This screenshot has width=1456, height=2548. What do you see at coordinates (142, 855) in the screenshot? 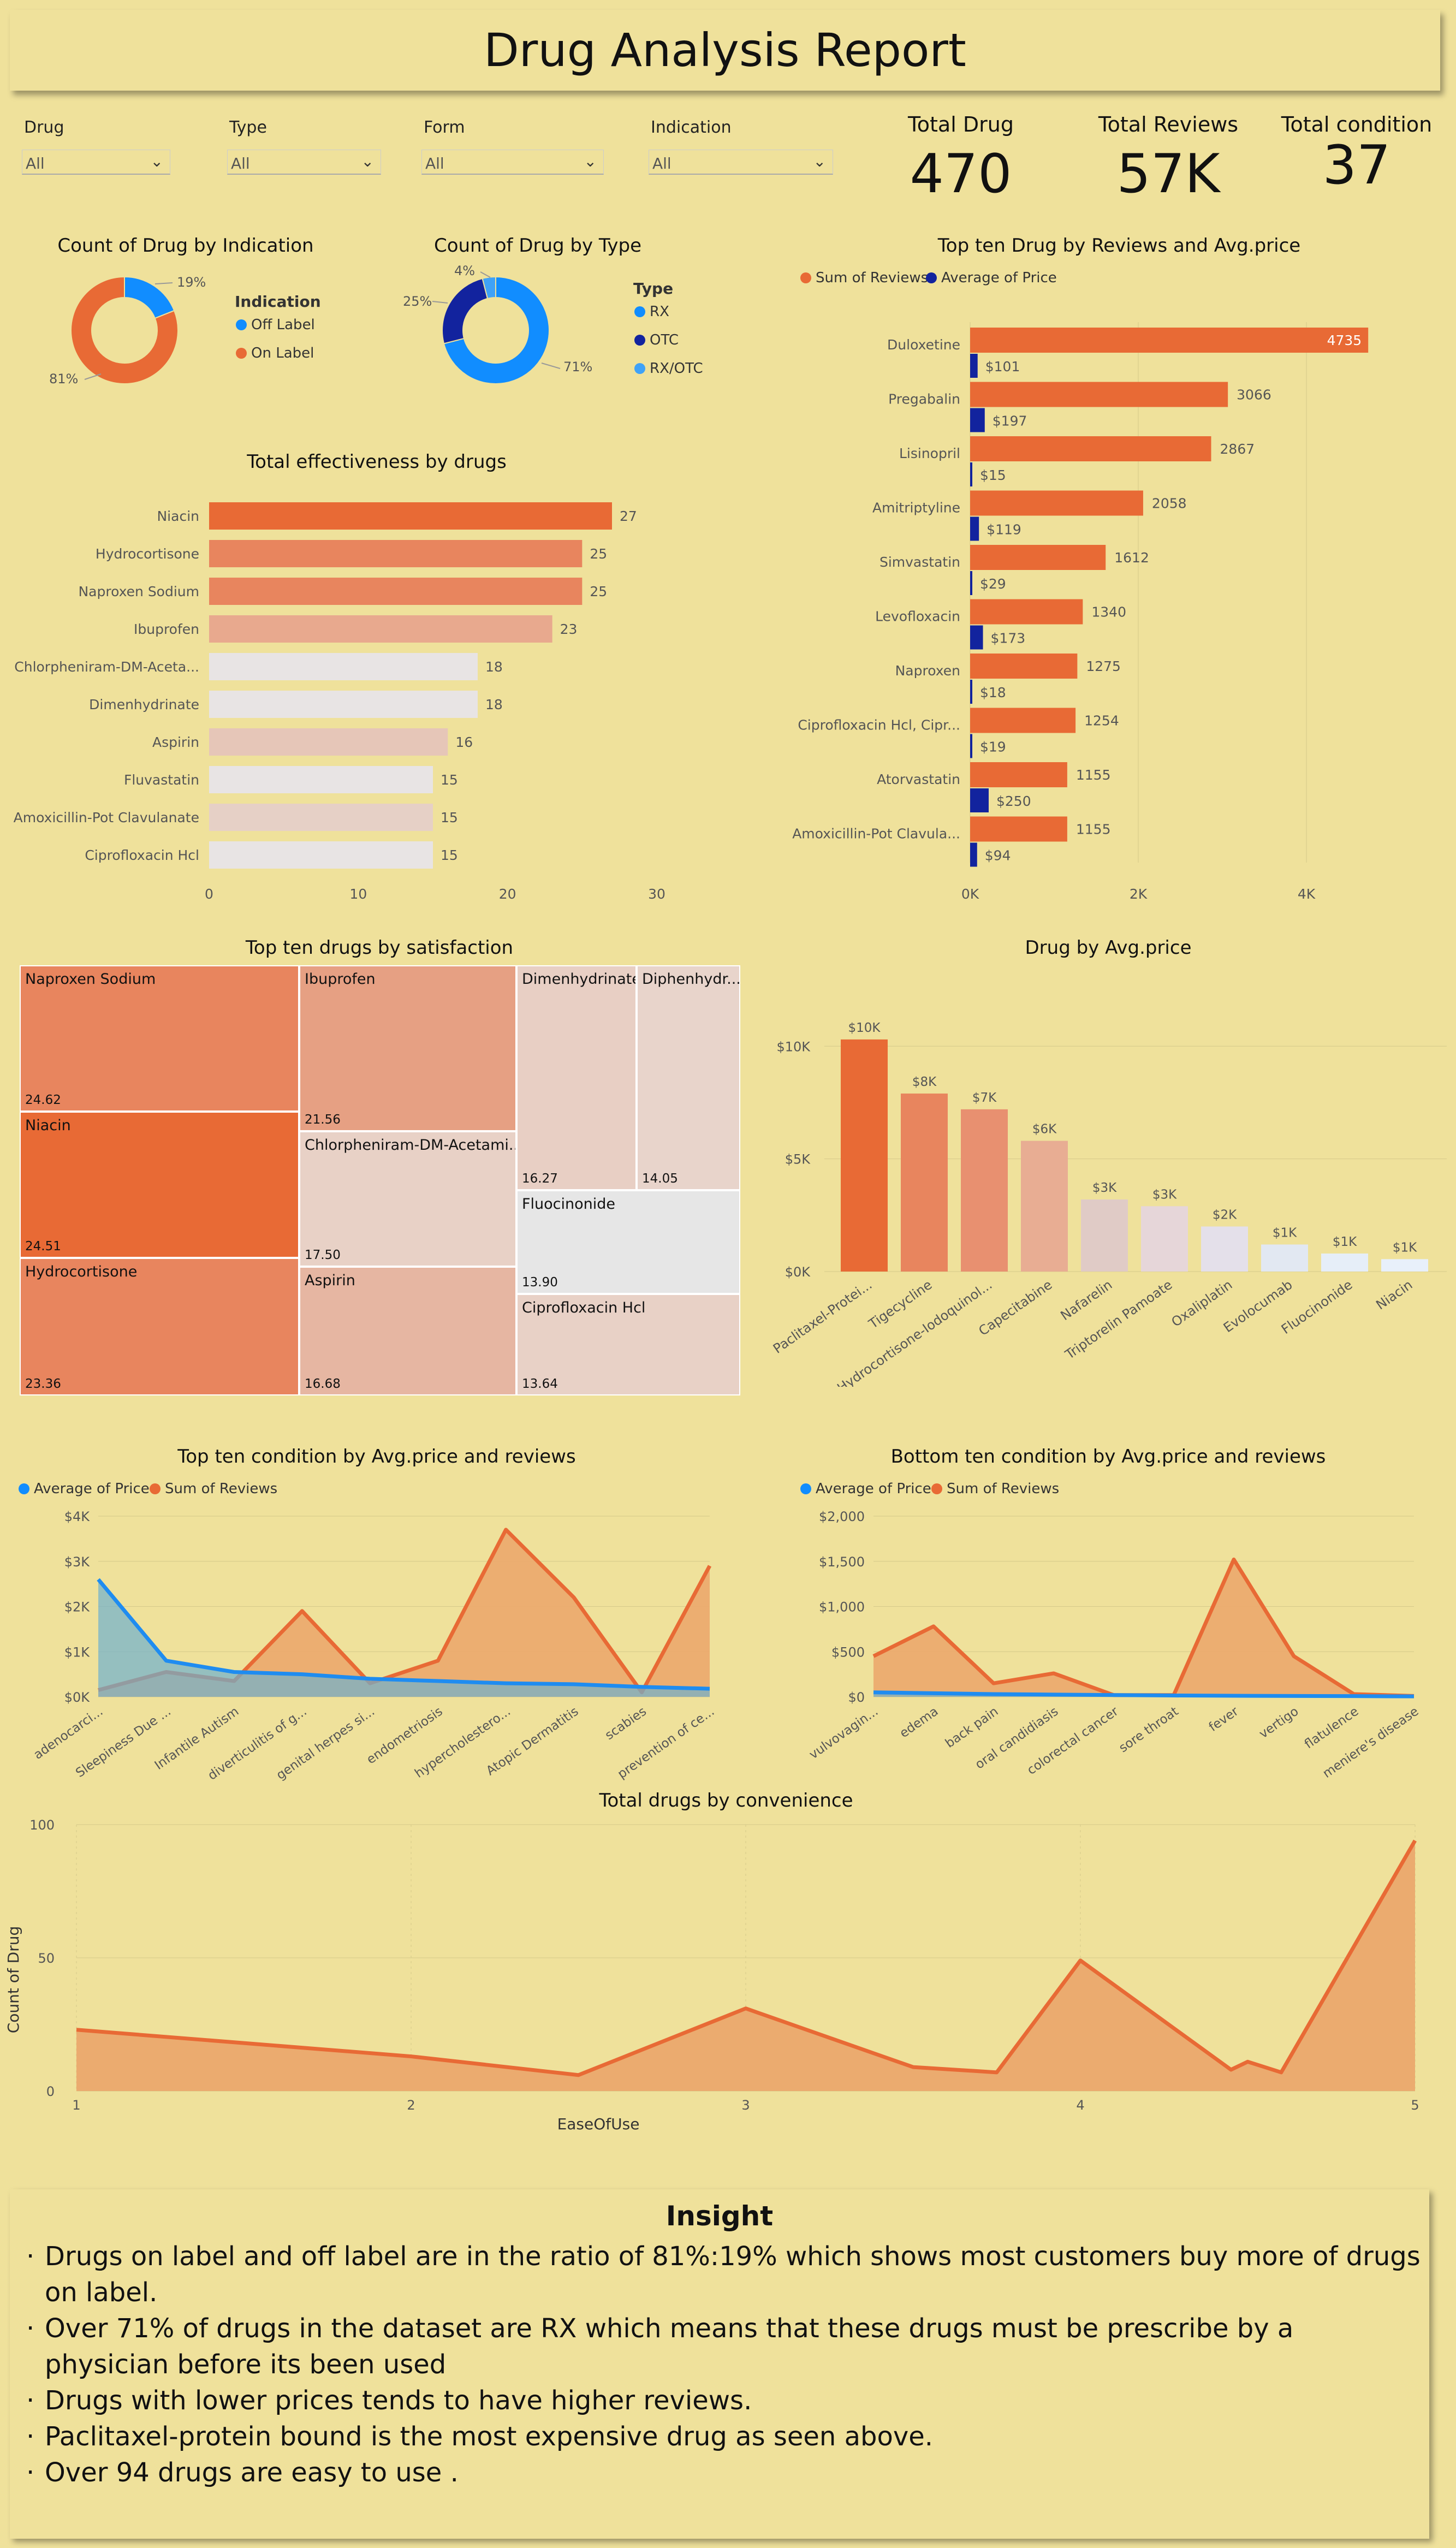
I see `category-label: Ciprofloxacin Hcl` at bounding box center [142, 855].